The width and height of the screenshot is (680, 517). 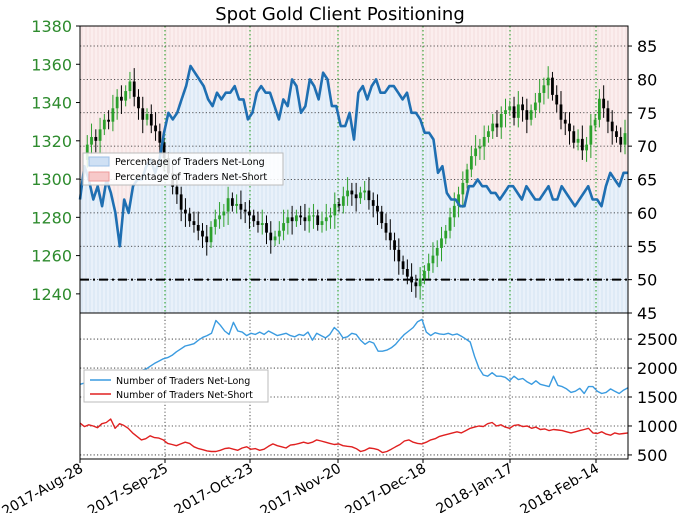 I want to click on price-tick-label: 1280, so click(x=51, y=217).